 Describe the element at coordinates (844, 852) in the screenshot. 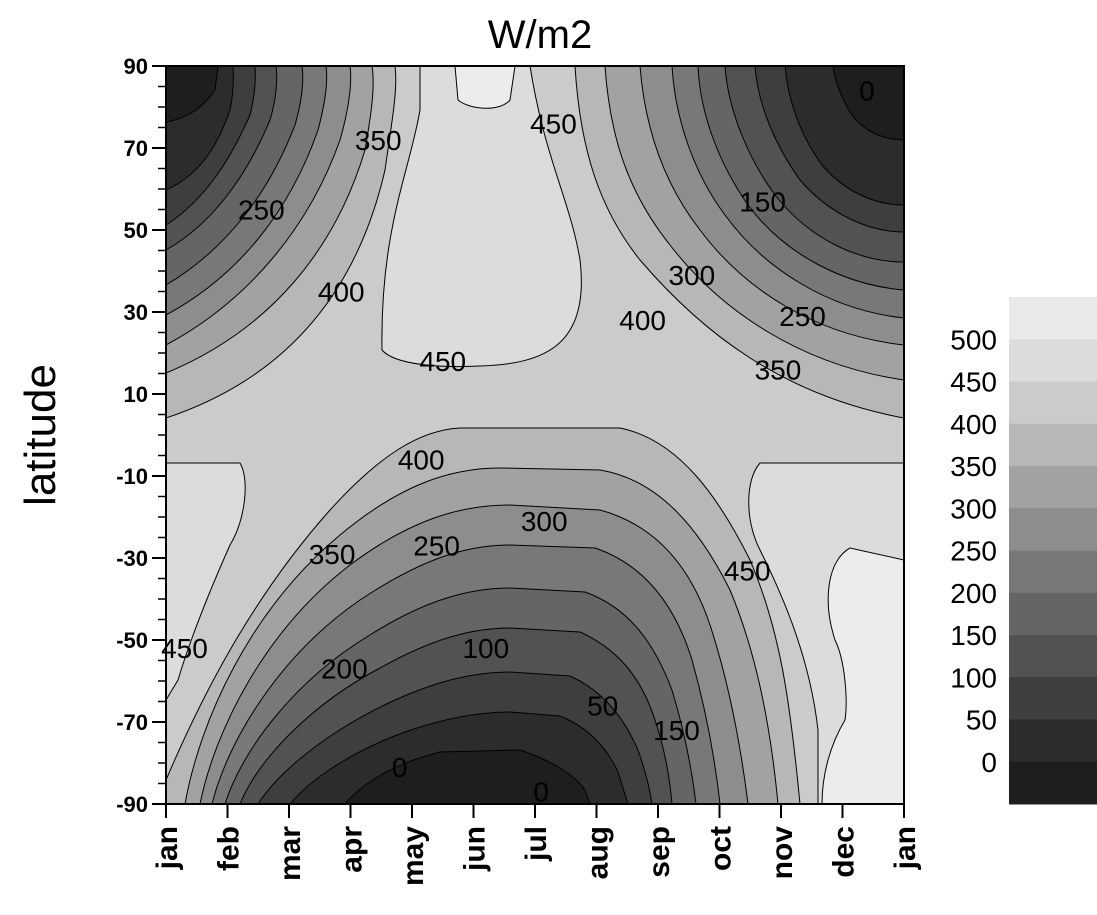

I see `x-tick-label: dec` at that location.